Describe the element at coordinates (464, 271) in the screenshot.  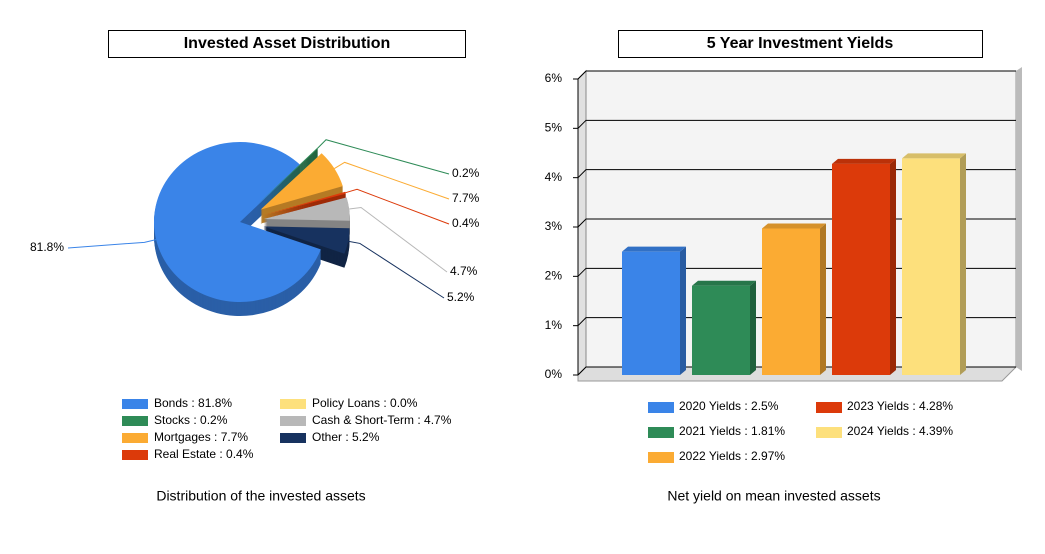
I see `data-label: 4.7%` at that location.